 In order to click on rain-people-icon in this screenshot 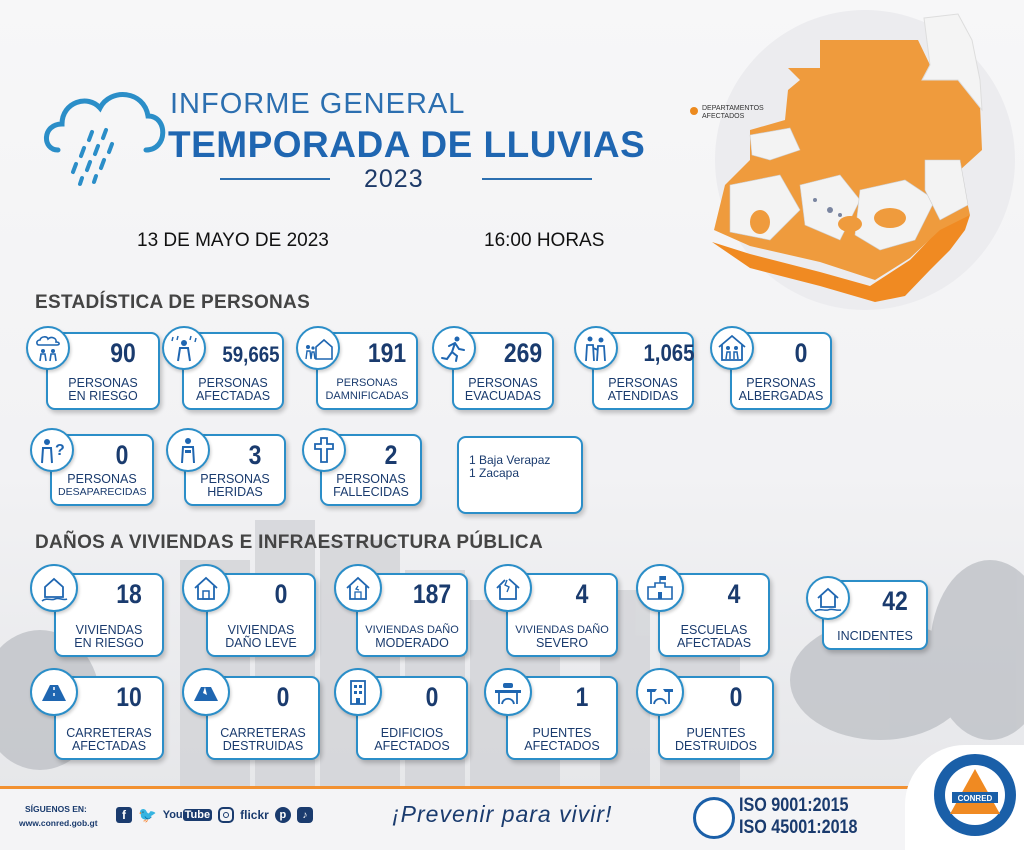, I will do `click(48, 348)`.